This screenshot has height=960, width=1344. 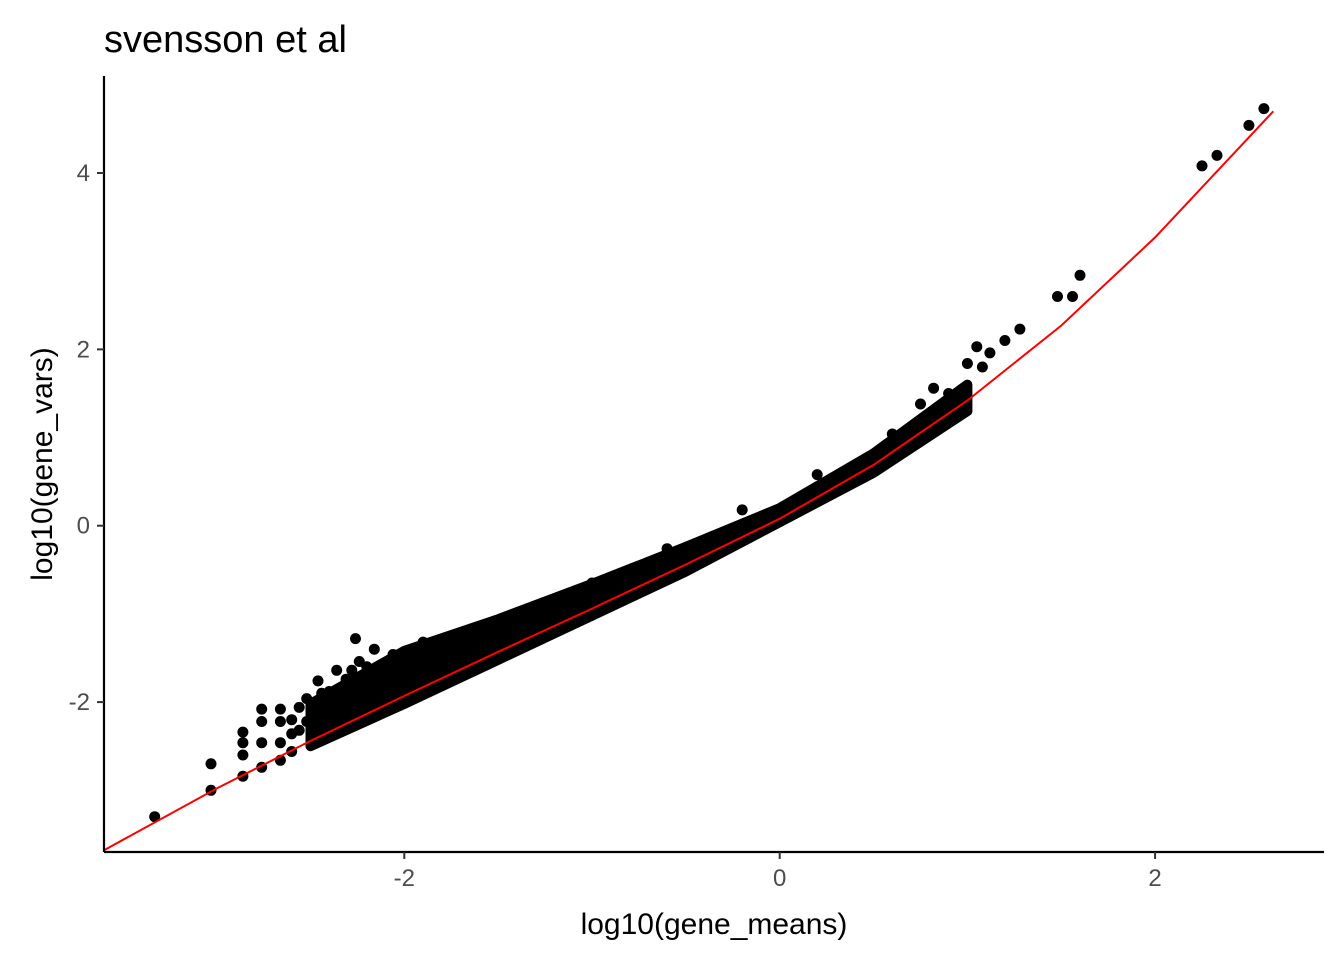 What do you see at coordinates (42, 463) in the screenshot?
I see `y-axis-title: log10(gene_vars)` at bounding box center [42, 463].